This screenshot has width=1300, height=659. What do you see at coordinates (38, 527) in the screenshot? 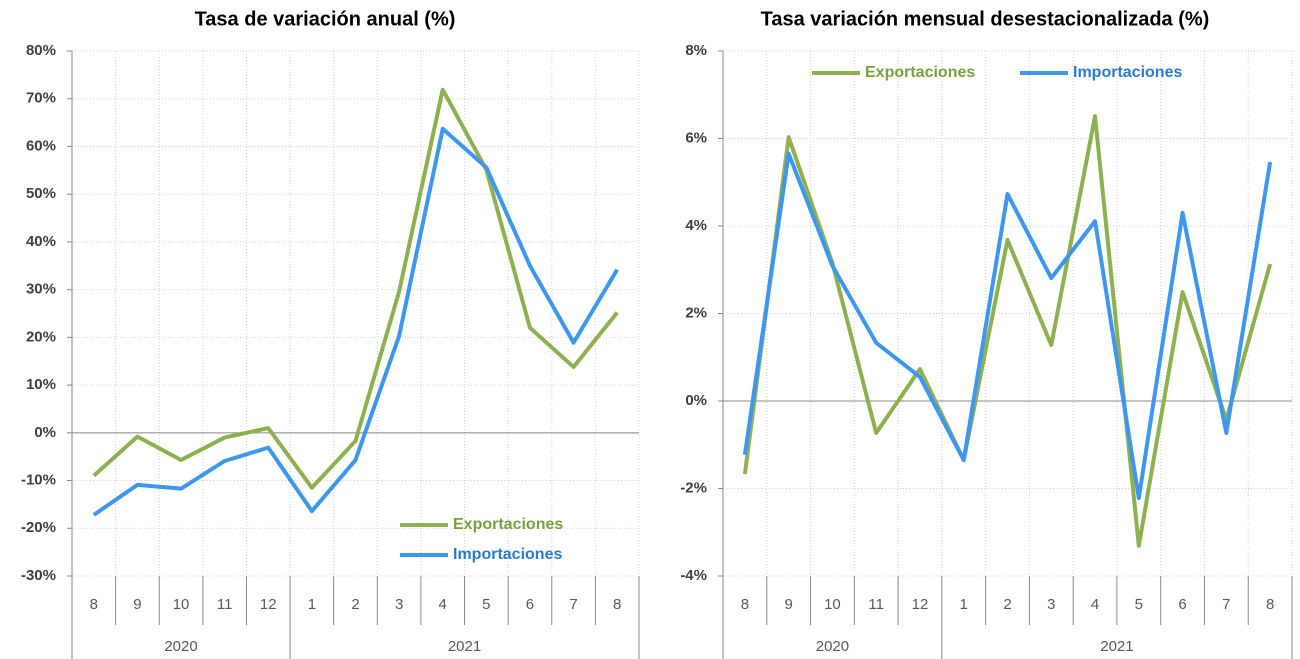
I see `y-tick-label: -20%` at bounding box center [38, 527].